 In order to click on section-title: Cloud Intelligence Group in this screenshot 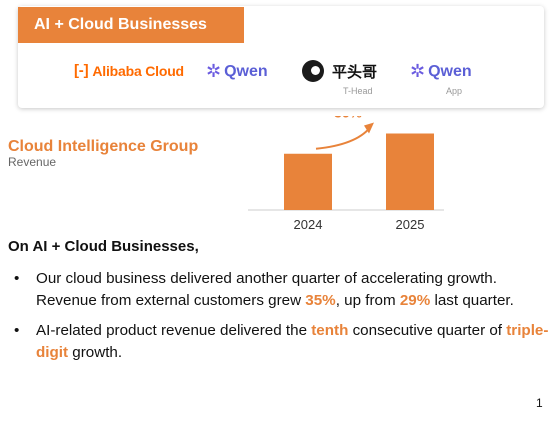, I will do `click(103, 146)`.